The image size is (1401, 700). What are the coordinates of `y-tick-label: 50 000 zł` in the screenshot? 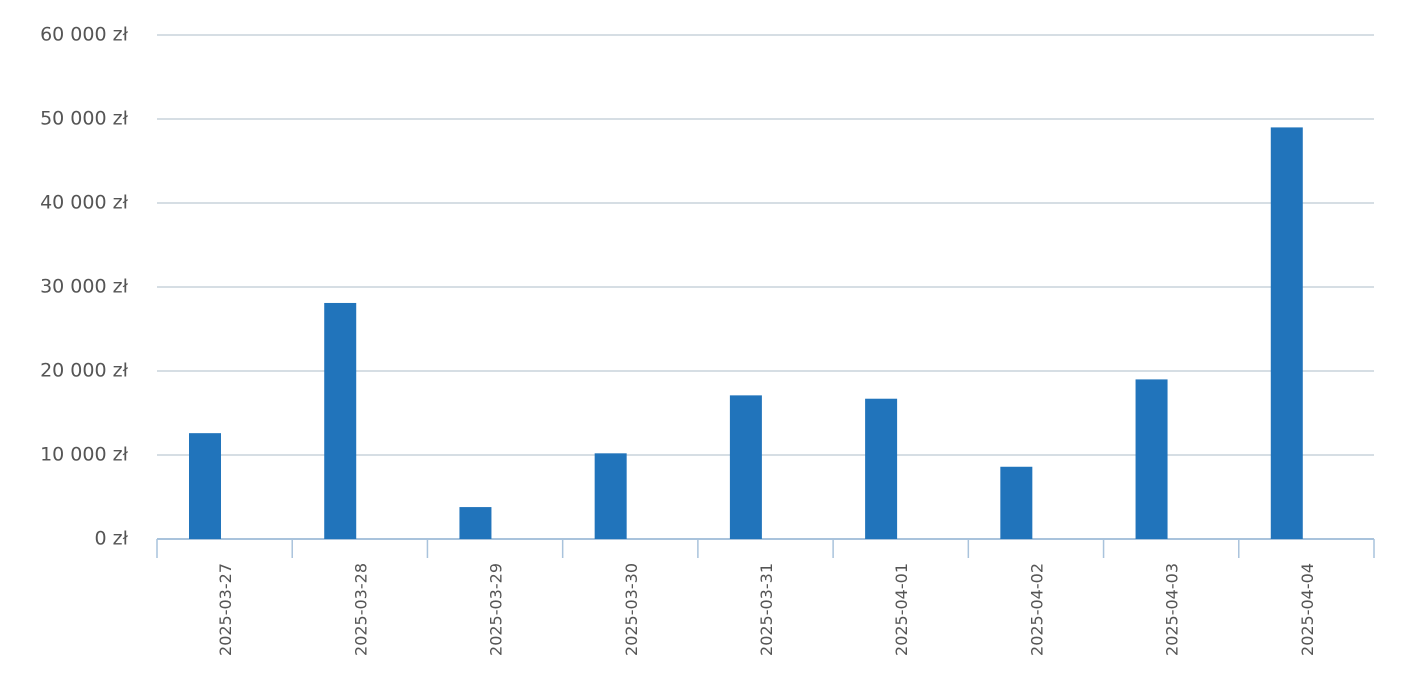 It's located at (84, 119).